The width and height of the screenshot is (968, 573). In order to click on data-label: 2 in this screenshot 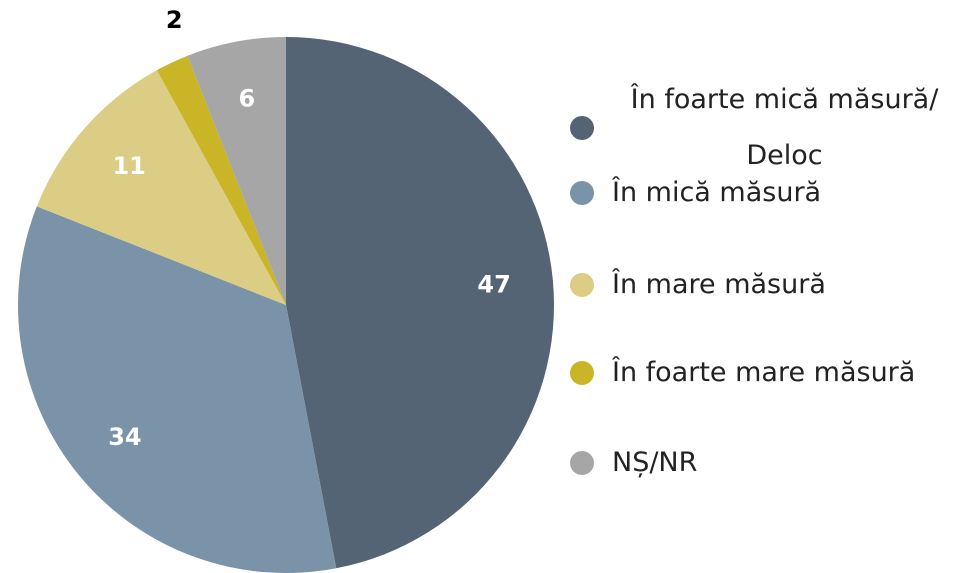, I will do `click(174, 20)`.